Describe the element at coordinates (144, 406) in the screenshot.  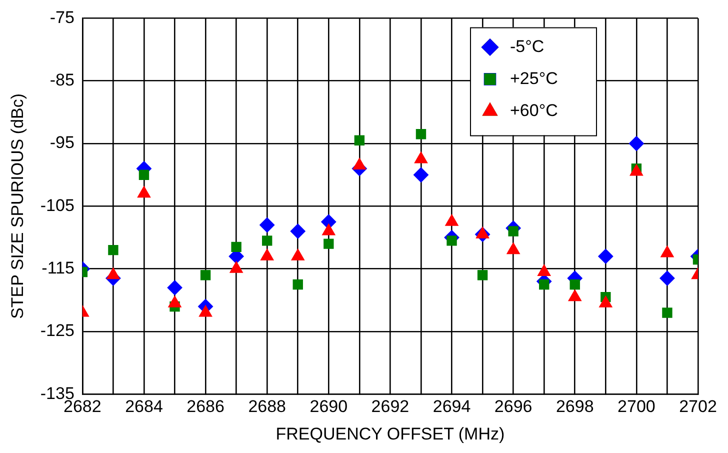
I see `x-tick-label: 2684` at that location.